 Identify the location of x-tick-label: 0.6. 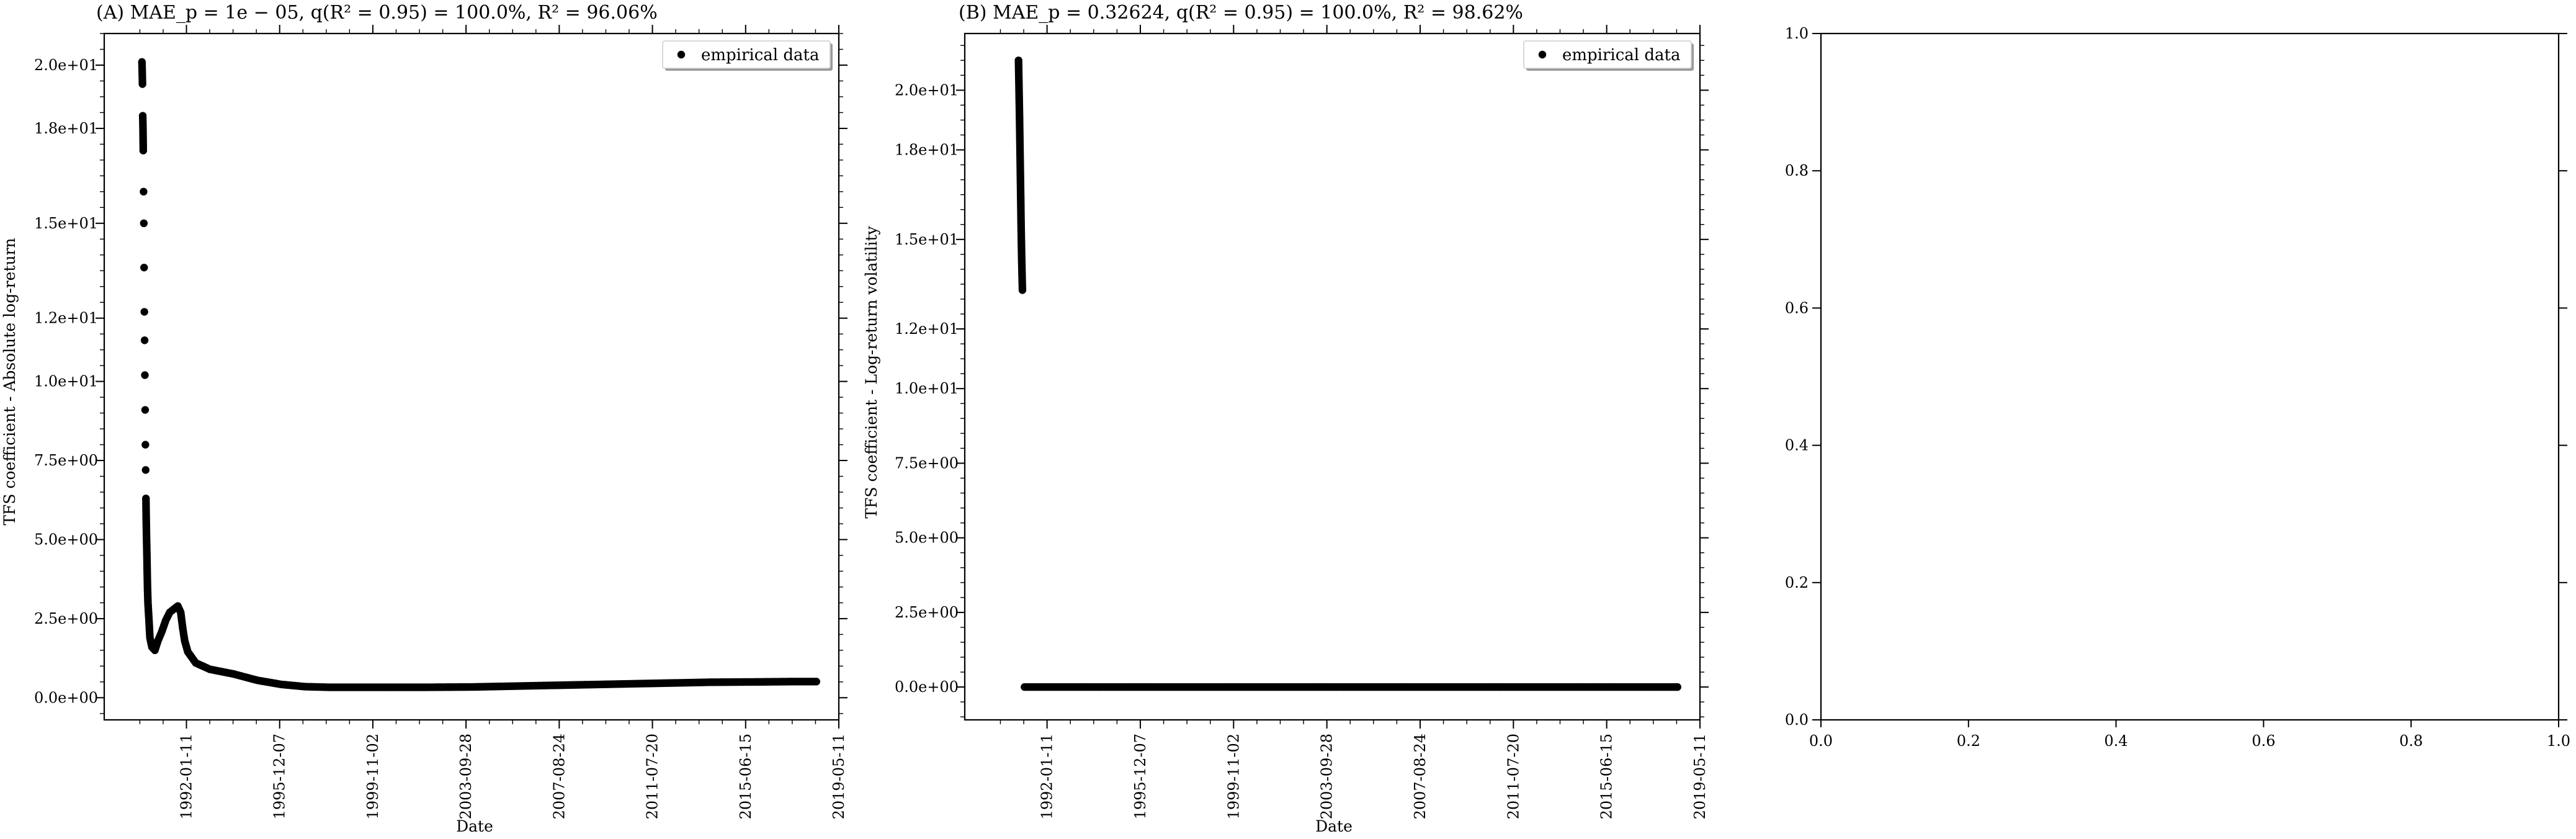
(2263, 741).